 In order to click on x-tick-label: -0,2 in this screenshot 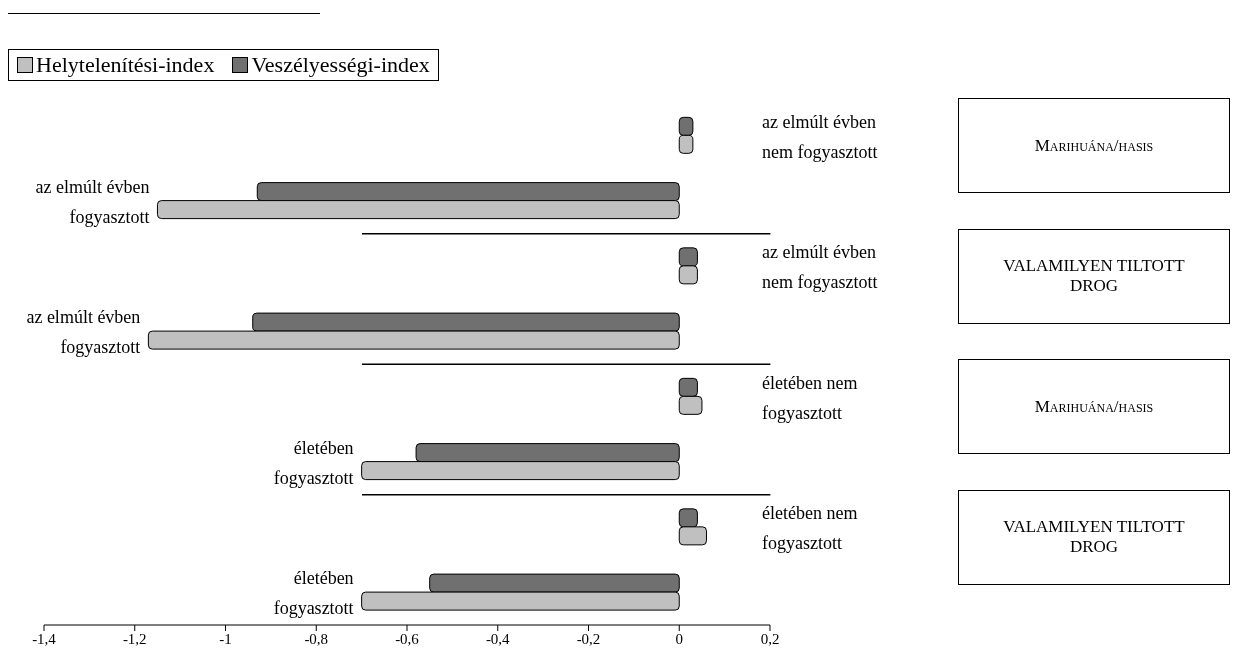, I will do `click(588, 638)`.